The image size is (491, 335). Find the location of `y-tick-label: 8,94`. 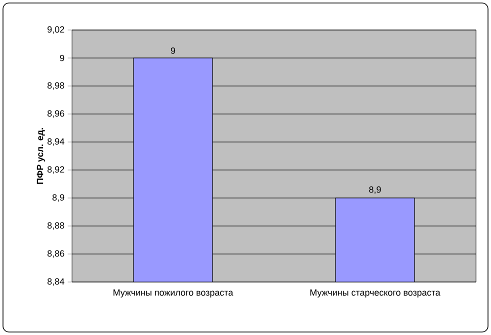

y-tick-label: 8,94 is located at coordinates (56, 142).